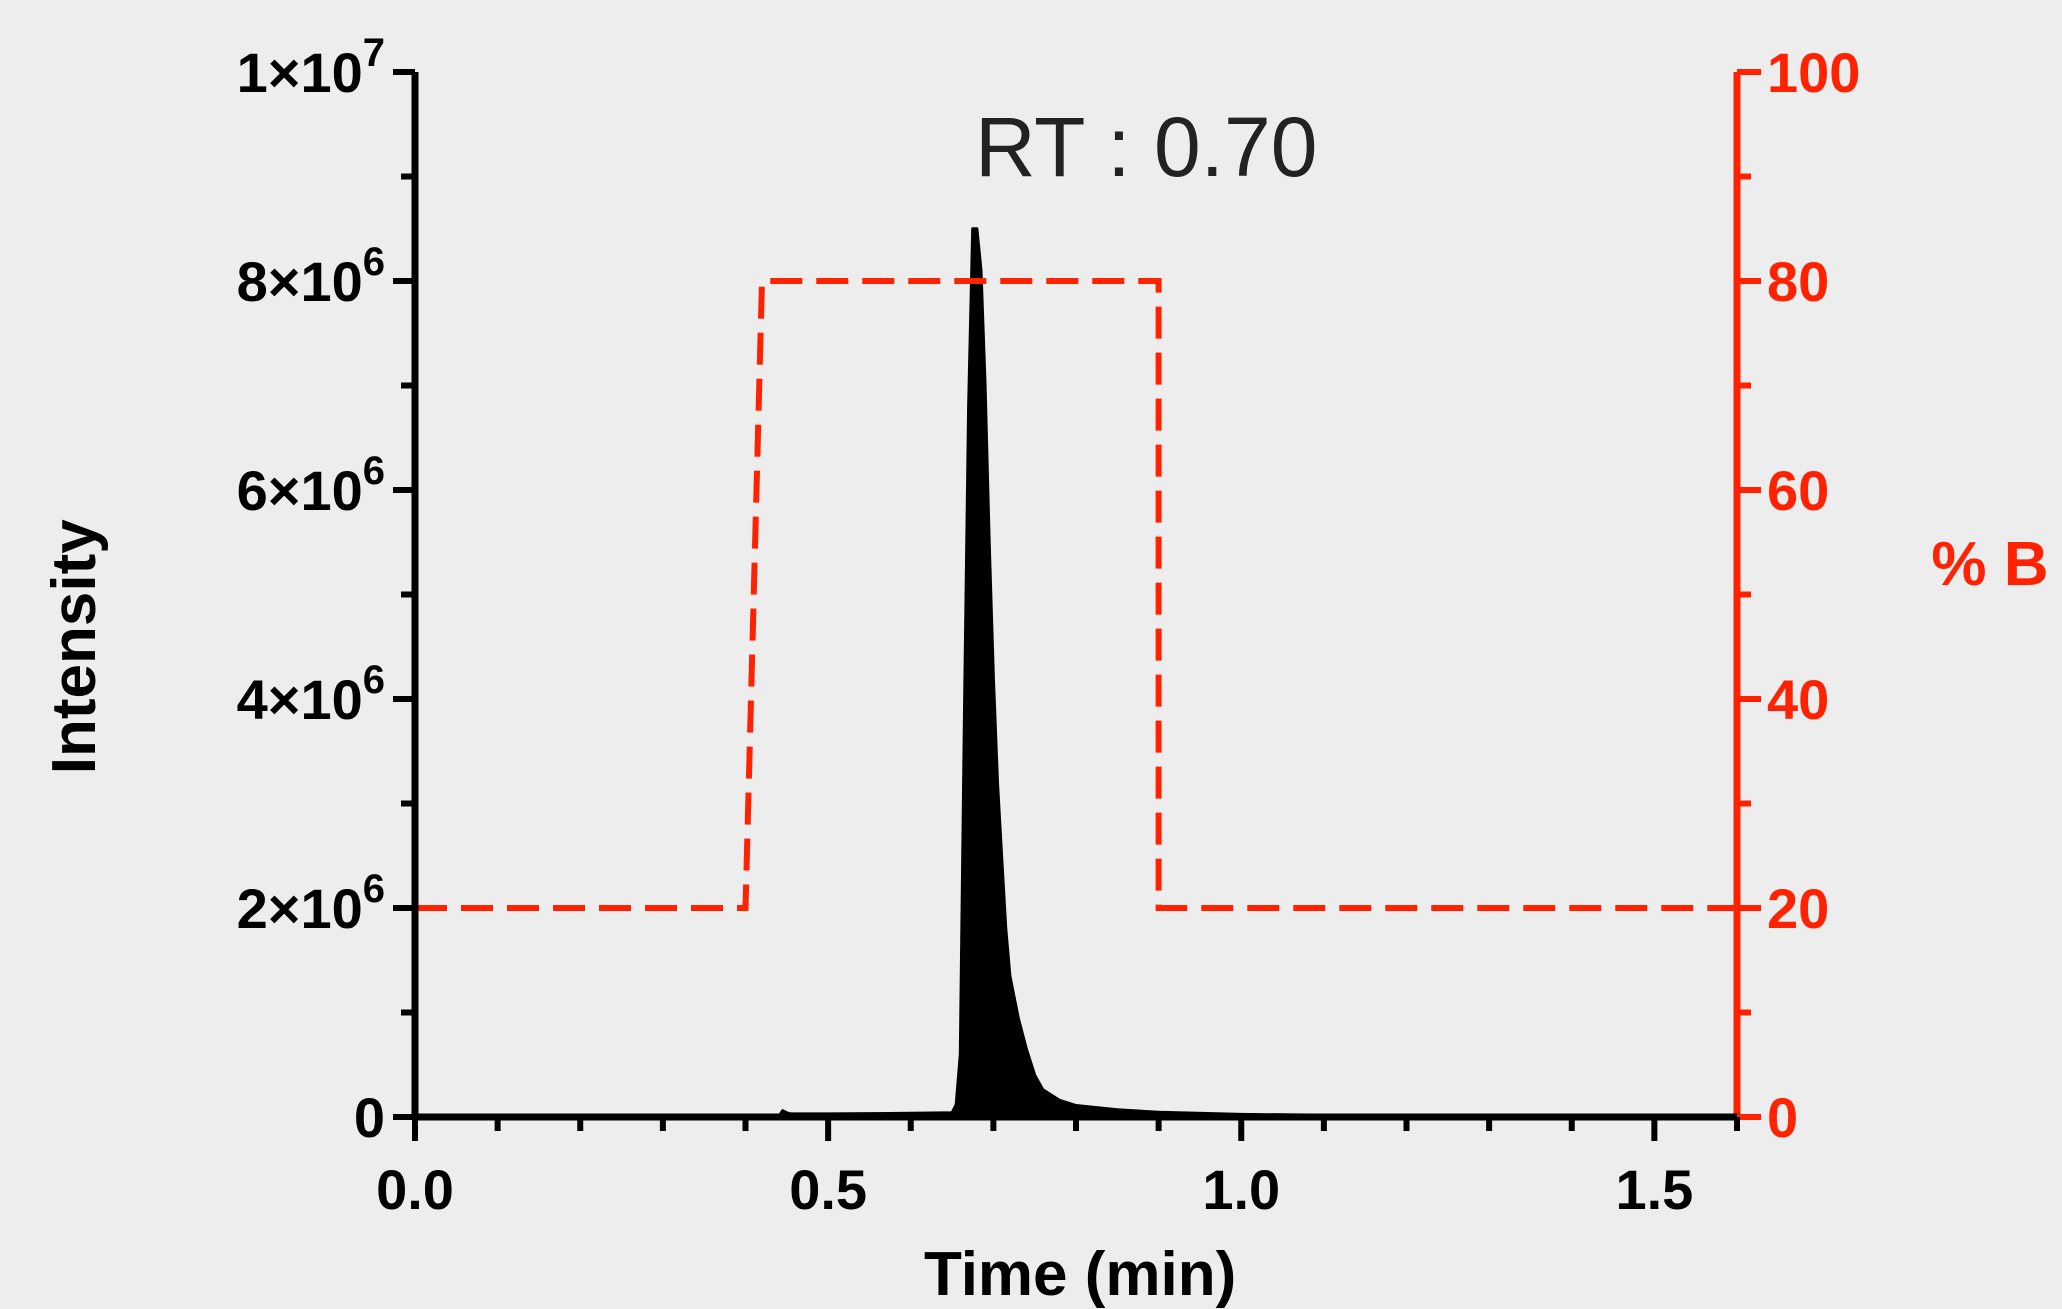  I want to click on x-tick-label: 0.5, so click(828, 1189).